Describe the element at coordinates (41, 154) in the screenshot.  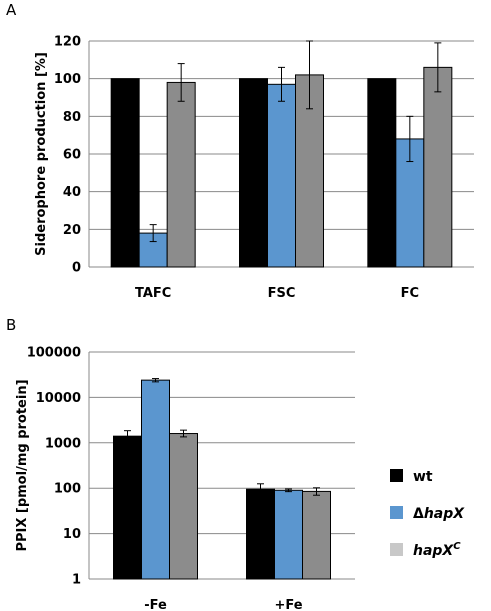
I see `y-axis-title: Siderophore production [%]` at that location.